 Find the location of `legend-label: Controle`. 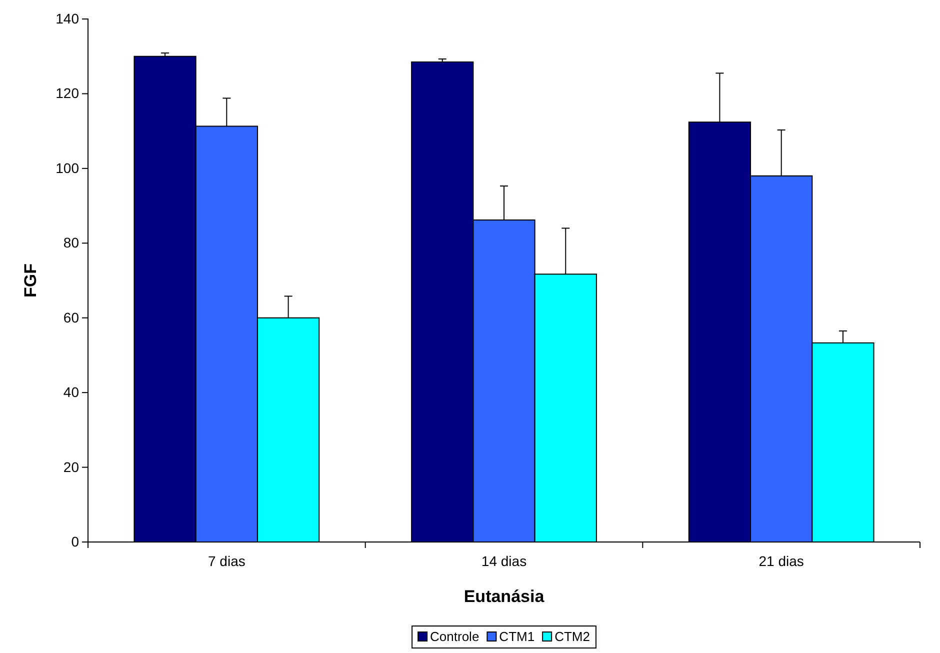

legend-label: Controle is located at coordinates (455, 636).